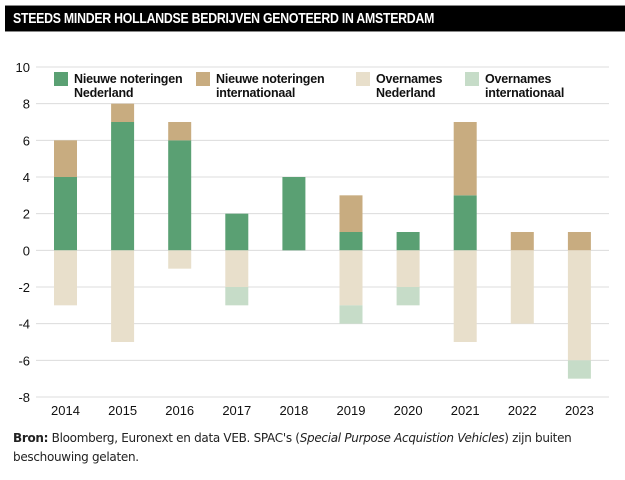 This screenshot has width=625, height=480. I want to click on source-text-end: ) zijn buiten beschouwing gelaten., so click(292, 447).